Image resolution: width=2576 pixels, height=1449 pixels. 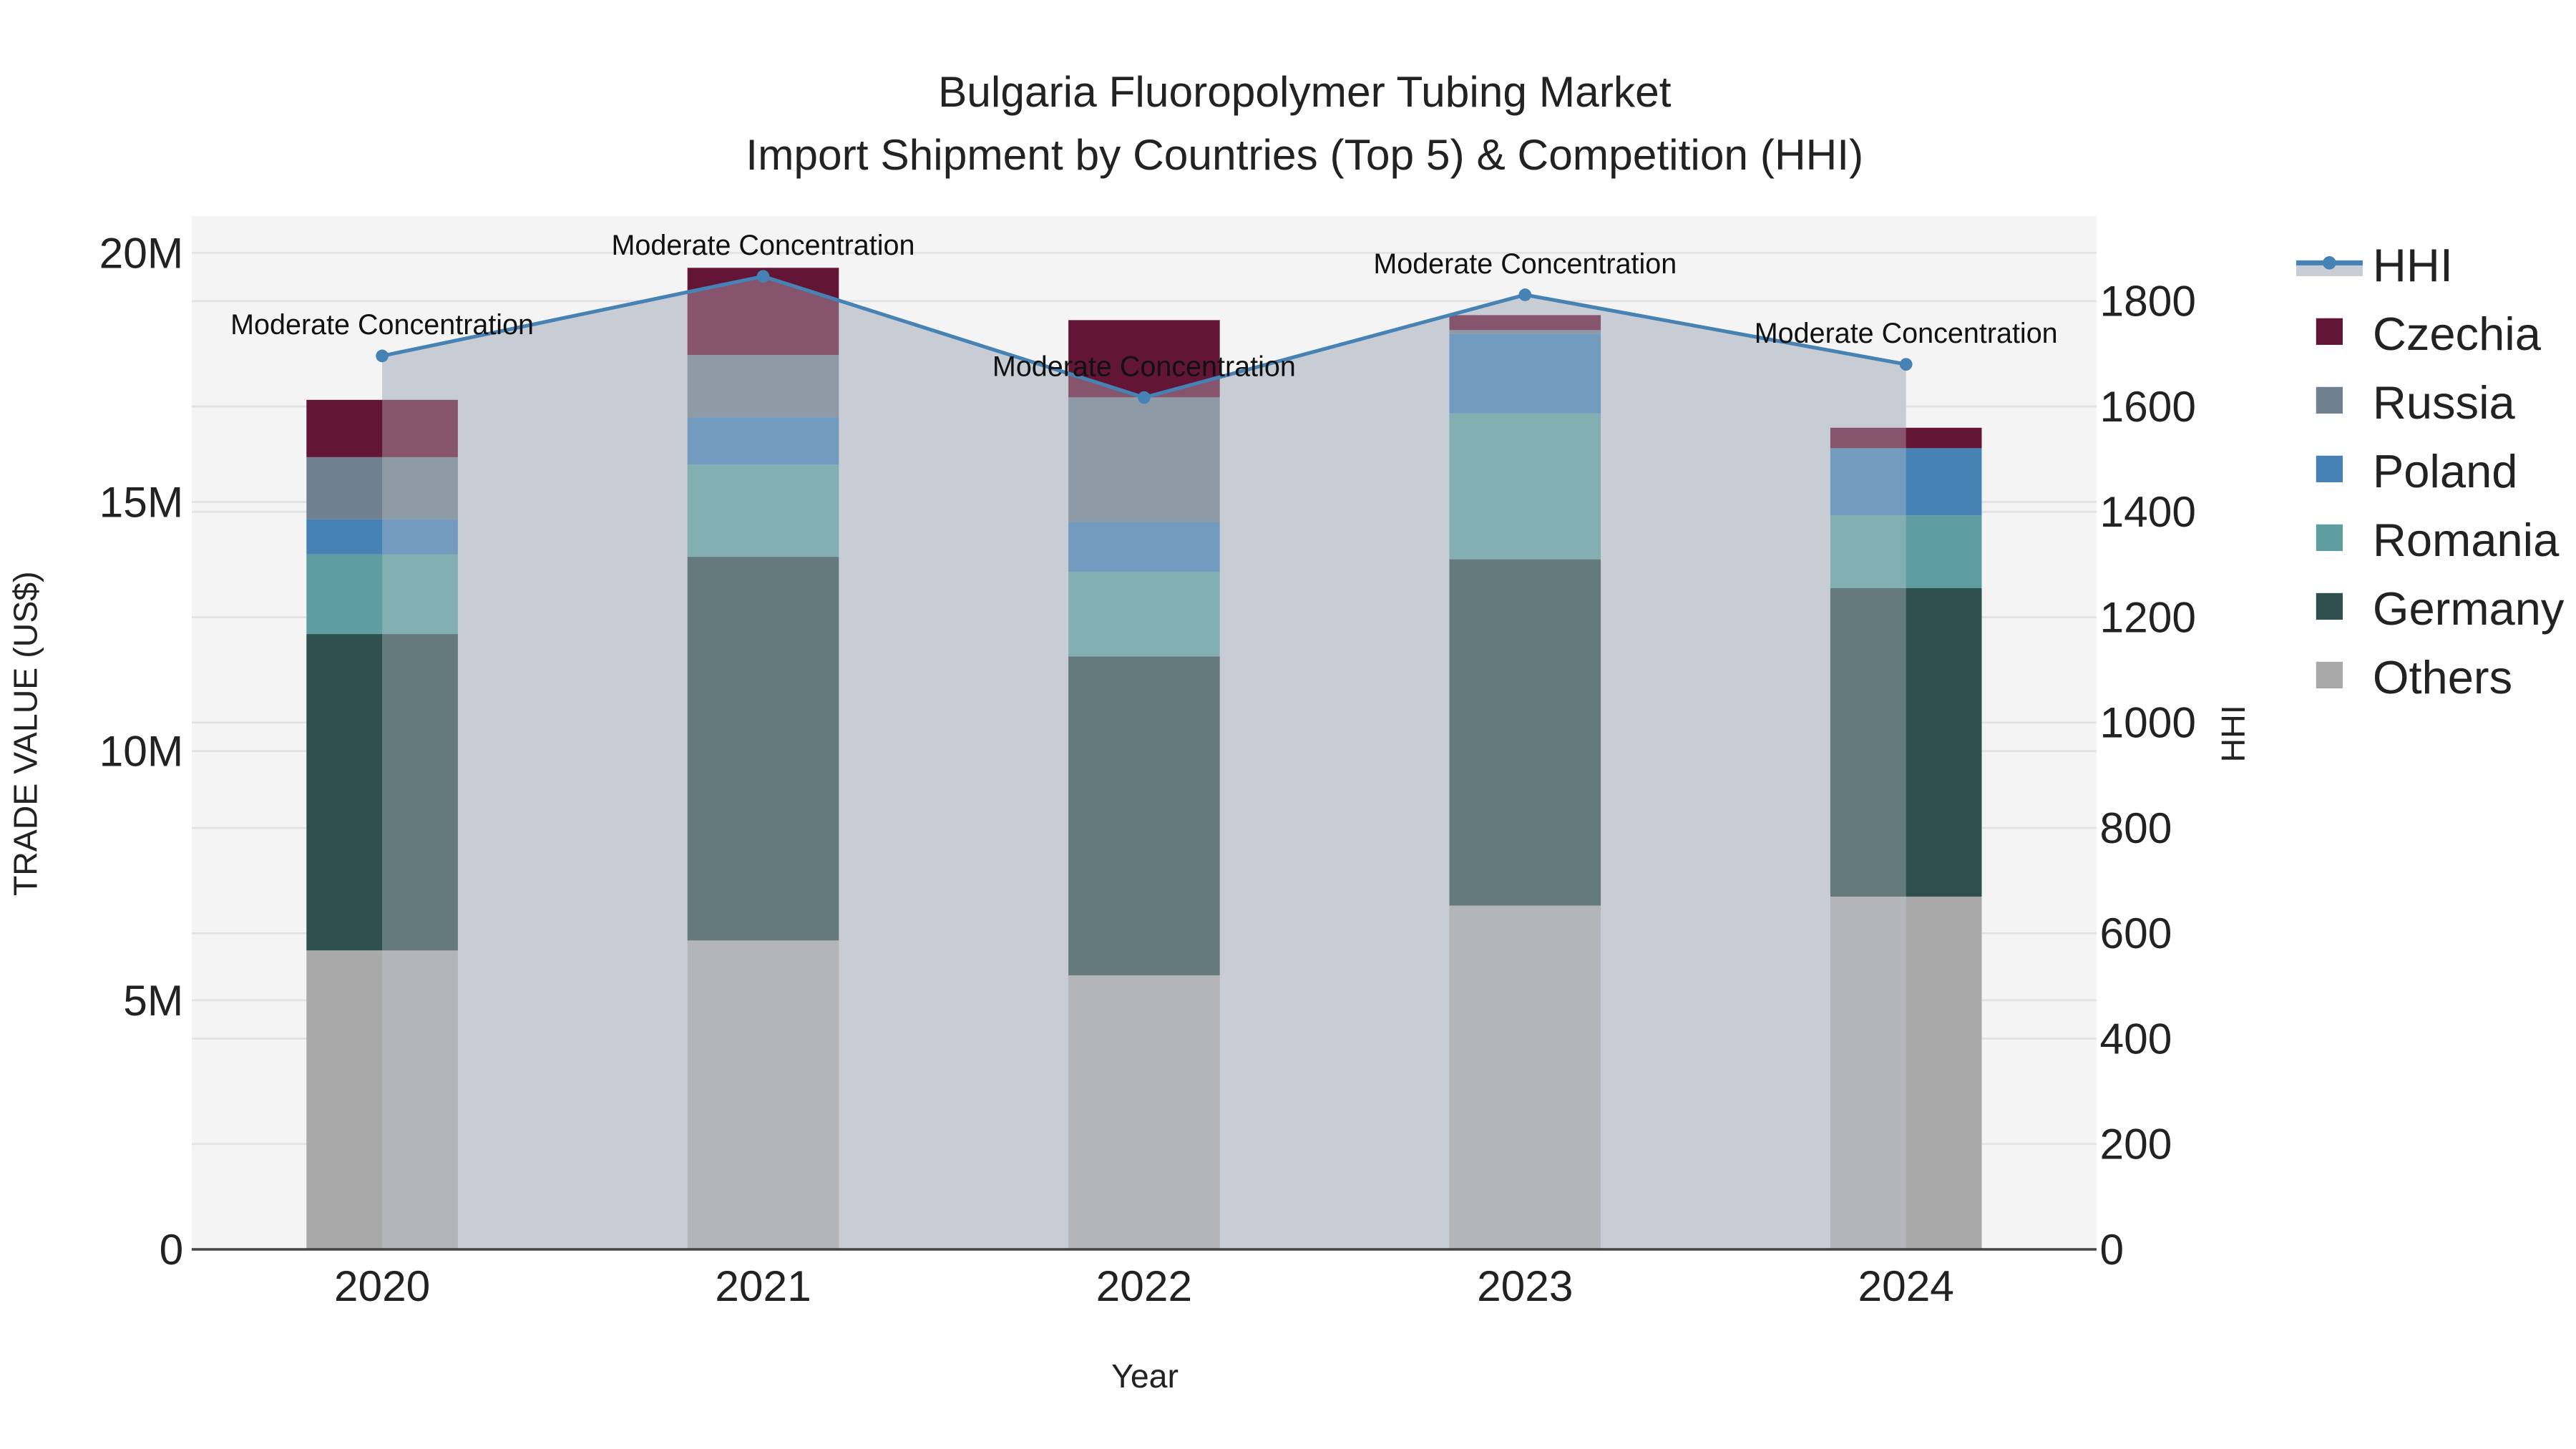 What do you see at coordinates (2148, 511) in the screenshot?
I see `y-right-tick: 1400` at bounding box center [2148, 511].